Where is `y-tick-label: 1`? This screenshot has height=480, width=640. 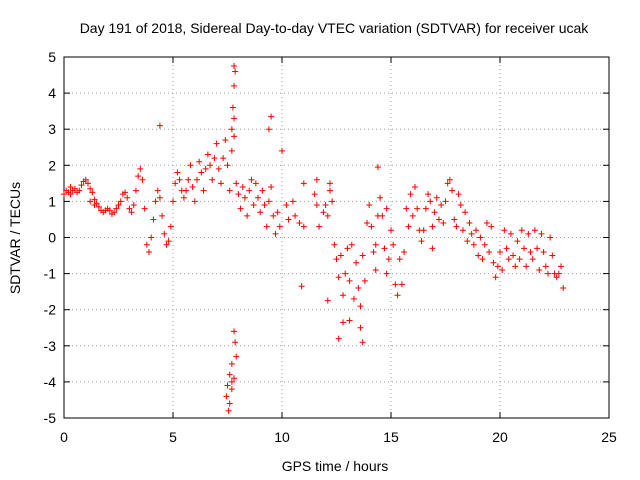
y-tick-label: 1 is located at coordinates (52, 201).